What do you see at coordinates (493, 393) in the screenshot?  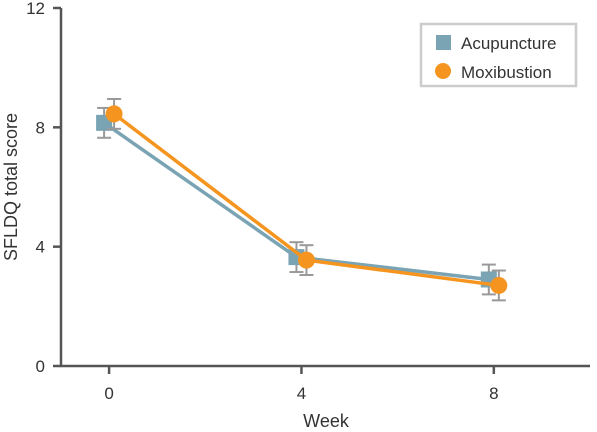 I see `x-tick-label: 8` at bounding box center [493, 393].